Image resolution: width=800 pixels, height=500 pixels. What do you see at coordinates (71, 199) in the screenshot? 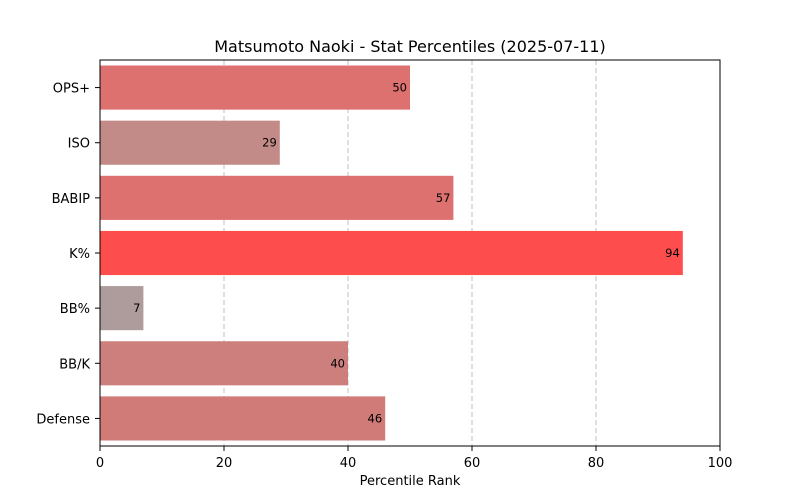
I see `y-tick-label: BABIP` at bounding box center [71, 199].